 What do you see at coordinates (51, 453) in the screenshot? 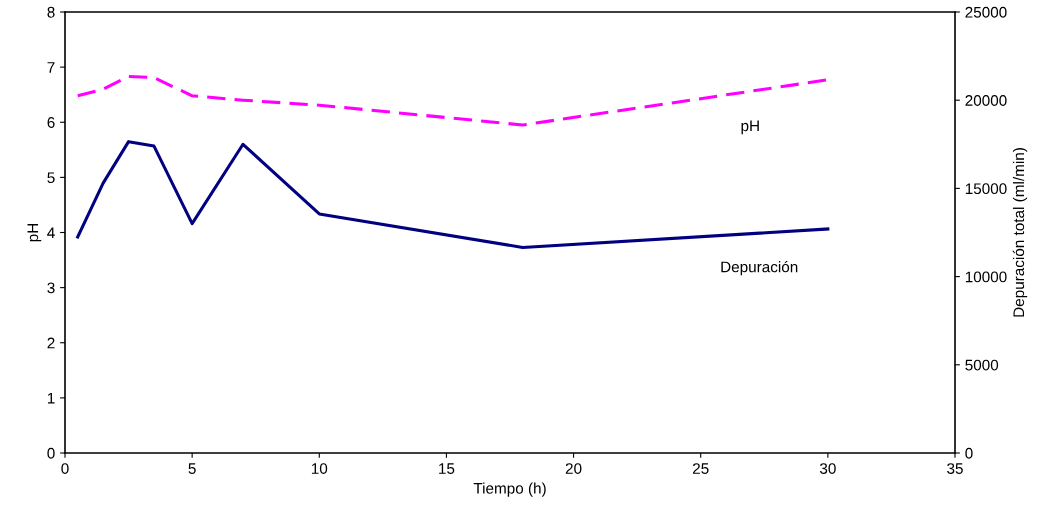
I see `y-tick-label: 0` at bounding box center [51, 453].